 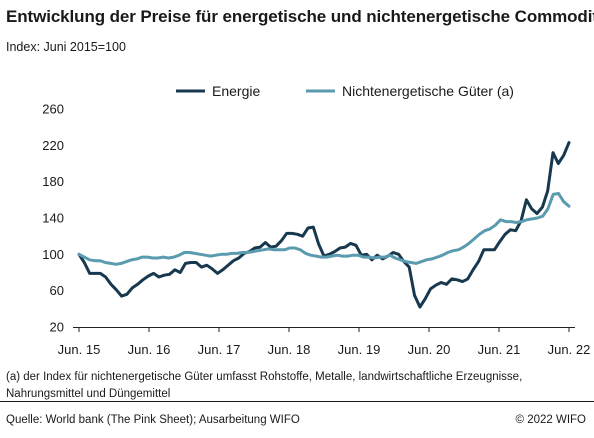 I want to click on chart-subtitle: Index: Juni 2015=100, so click(x=66, y=47).